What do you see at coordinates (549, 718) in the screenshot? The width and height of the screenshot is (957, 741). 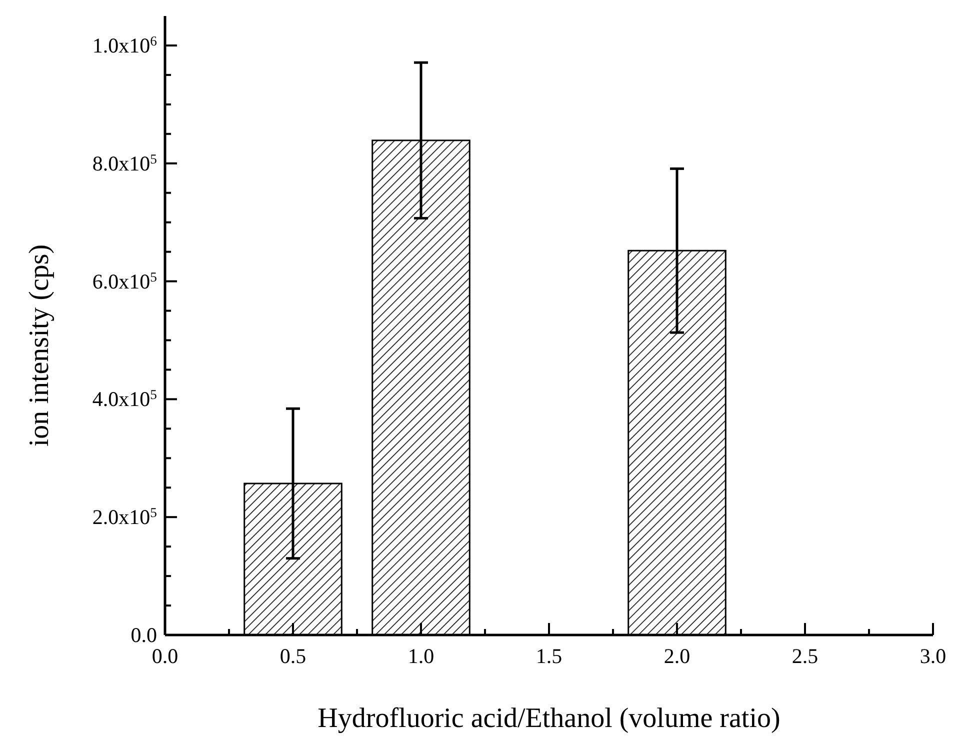 I see `x-axis-title: Hydrofluoric acid/Ethanol (volume ratio)` at bounding box center [549, 718].